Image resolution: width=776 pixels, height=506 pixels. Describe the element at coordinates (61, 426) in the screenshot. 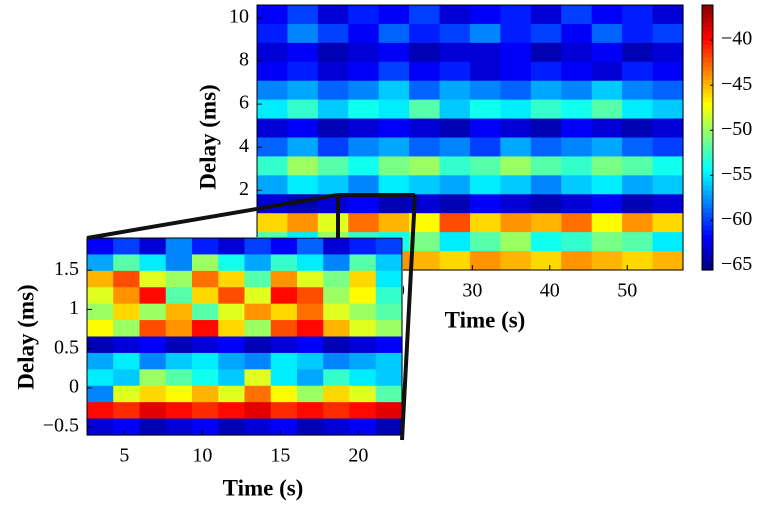

I see `y-tick-label: −0.5` at that location.